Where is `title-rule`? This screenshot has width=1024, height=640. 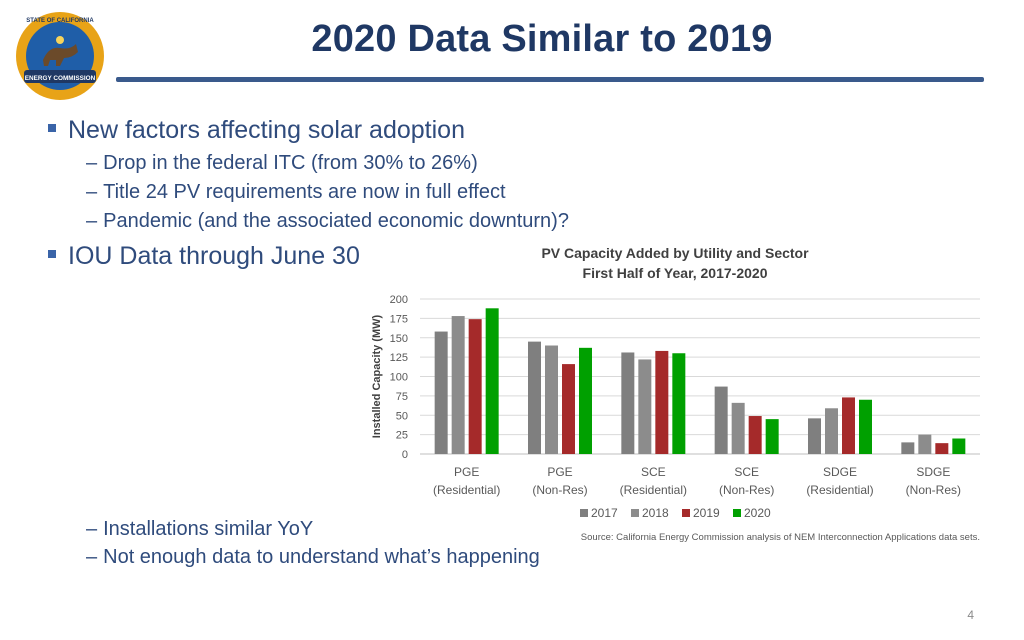
title-rule is located at coordinates (550, 79).